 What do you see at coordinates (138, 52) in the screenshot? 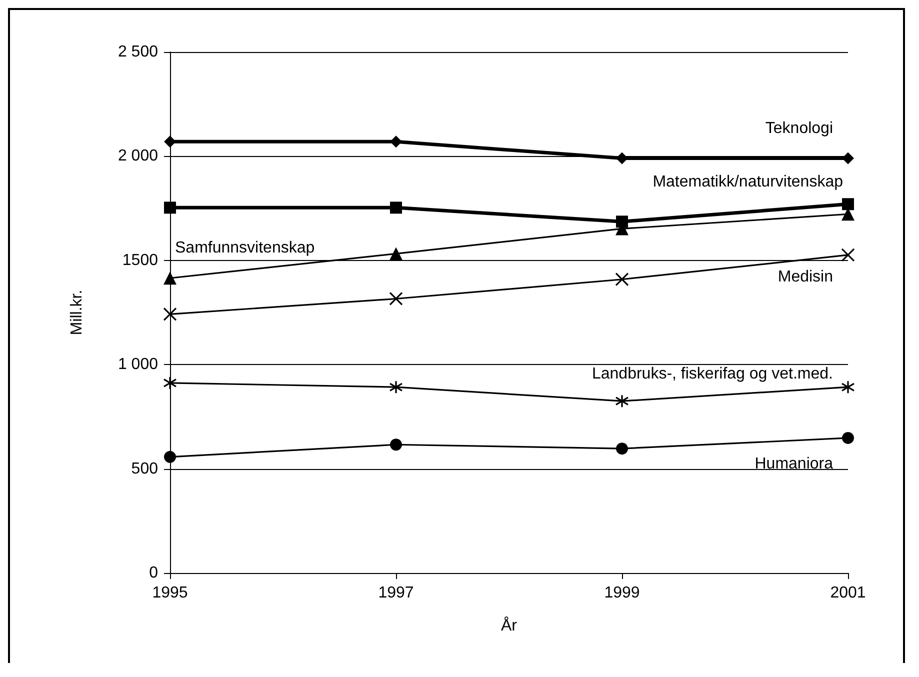
I see `y-tick-label: 2 500` at bounding box center [138, 52].